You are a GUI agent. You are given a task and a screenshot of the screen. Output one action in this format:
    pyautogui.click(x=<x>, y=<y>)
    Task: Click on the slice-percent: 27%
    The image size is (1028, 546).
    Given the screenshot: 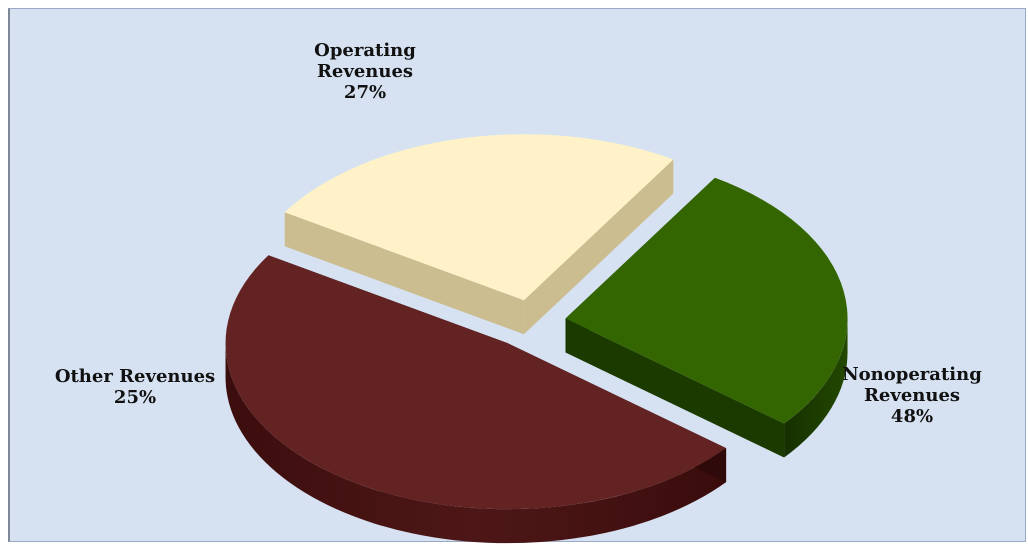 What is the action you would take?
    pyautogui.click(x=365, y=92)
    